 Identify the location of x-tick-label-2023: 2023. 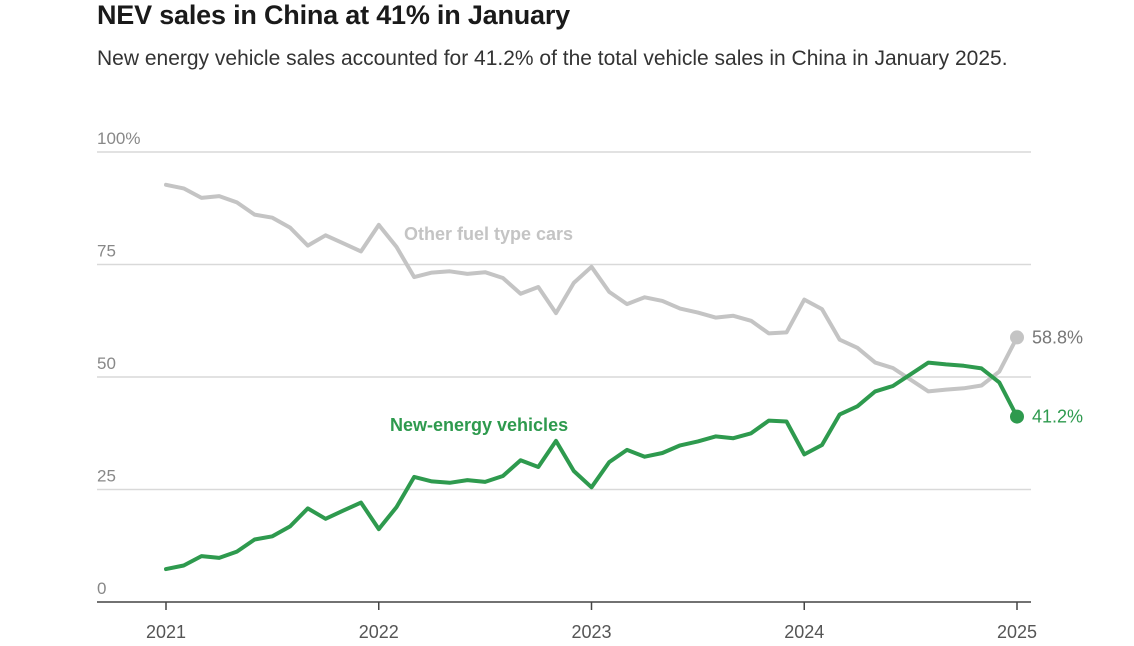
(591, 632).